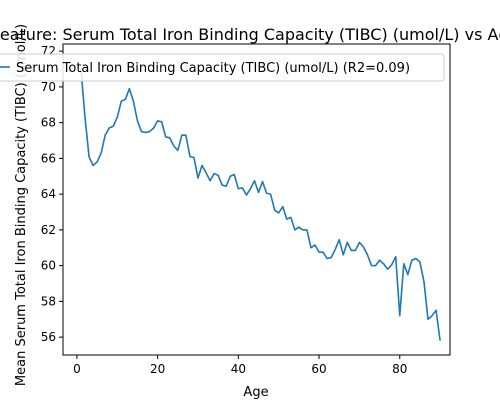 The height and width of the screenshot is (400, 500). I want to click on y-tick-label: 58, so click(48, 301).